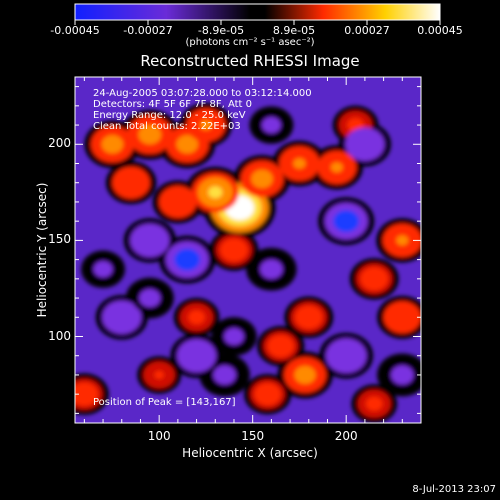  What do you see at coordinates (164, 402) in the screenshot?
I see `info-peak: Position of Peak = [143,167]` at bounding box center [164, 402].